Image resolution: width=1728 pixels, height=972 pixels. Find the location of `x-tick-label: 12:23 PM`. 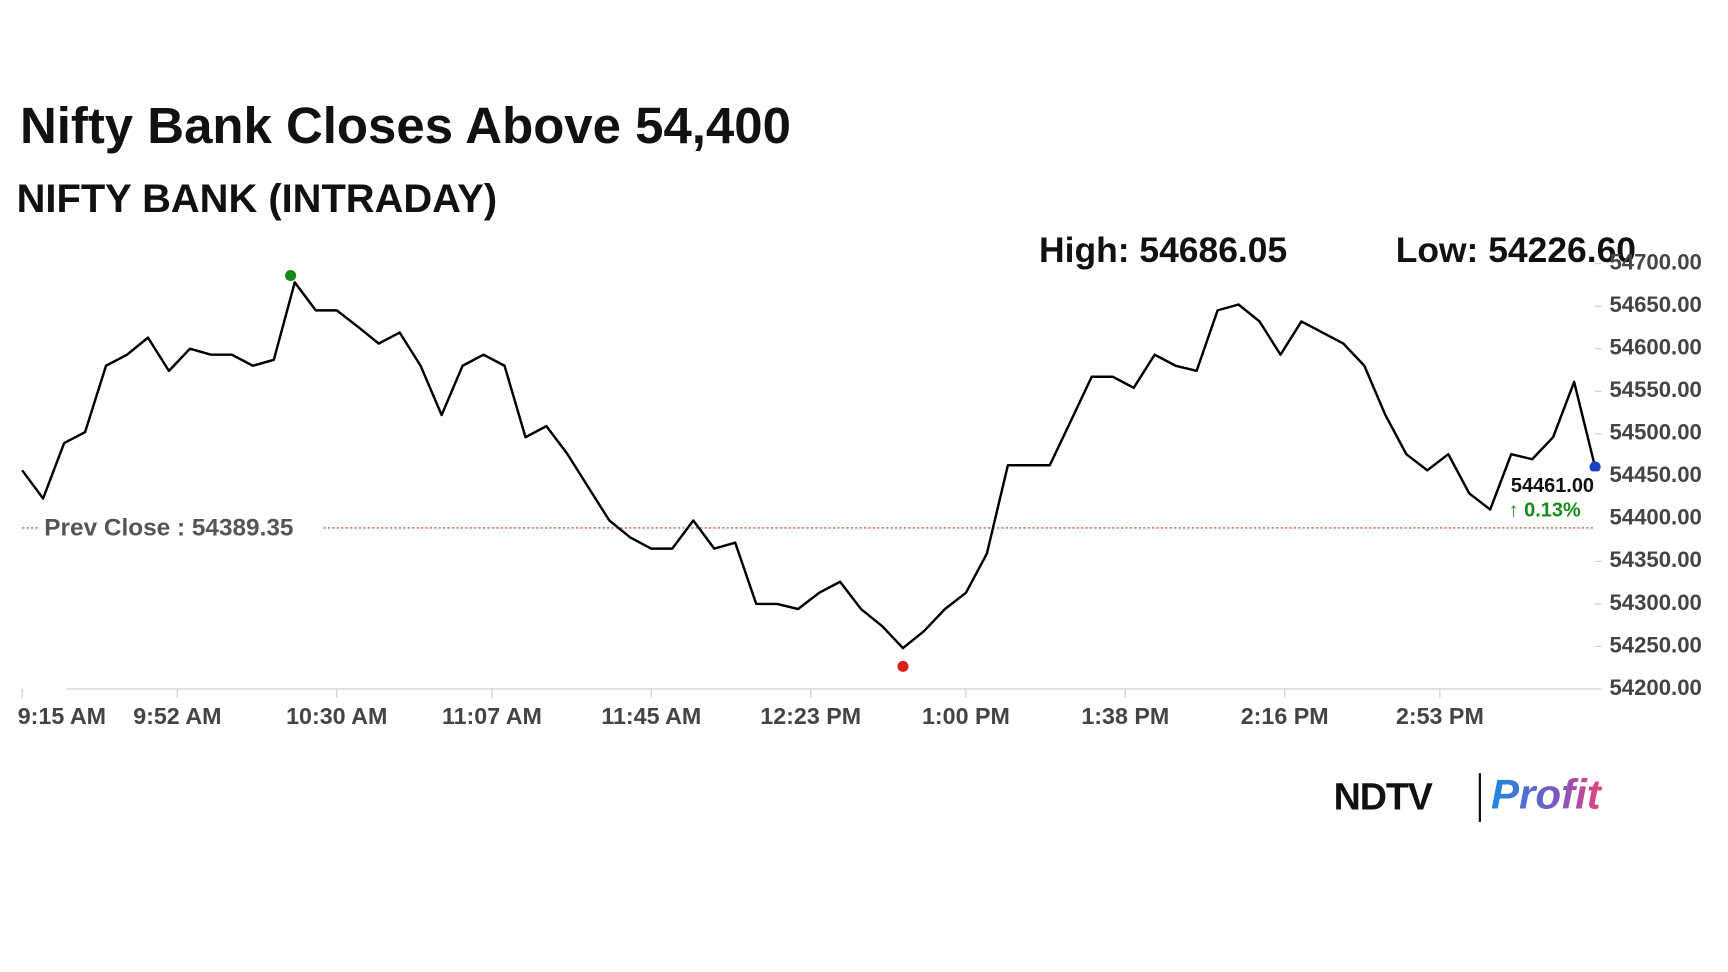

x-tick-label: 12:23 PM is located at coordinates (810, 716).